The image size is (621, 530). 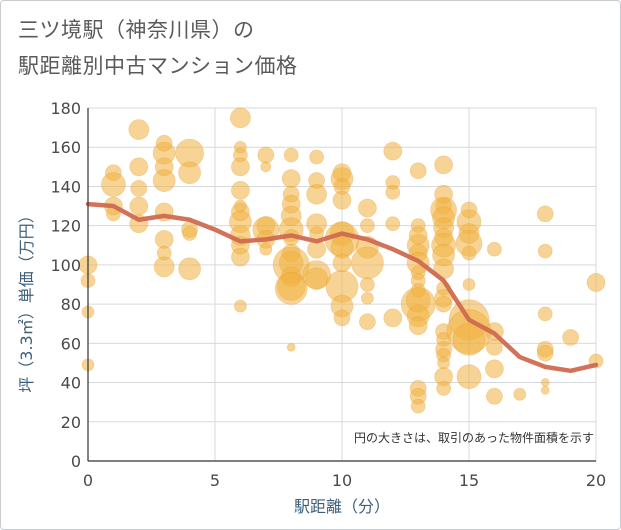 I want to click on y-tick-label: 60, so click(x=71, y=343).